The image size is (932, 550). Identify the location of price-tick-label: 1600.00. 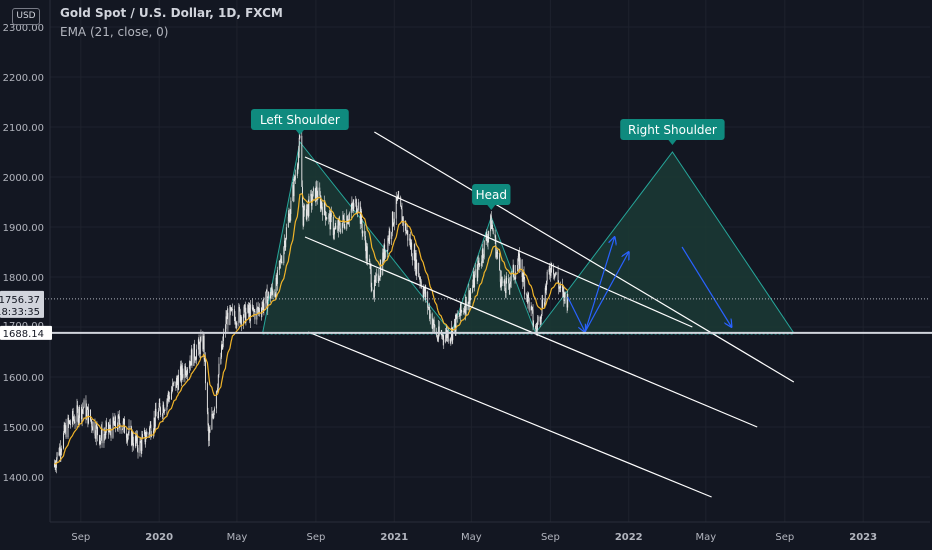
(23, 378).